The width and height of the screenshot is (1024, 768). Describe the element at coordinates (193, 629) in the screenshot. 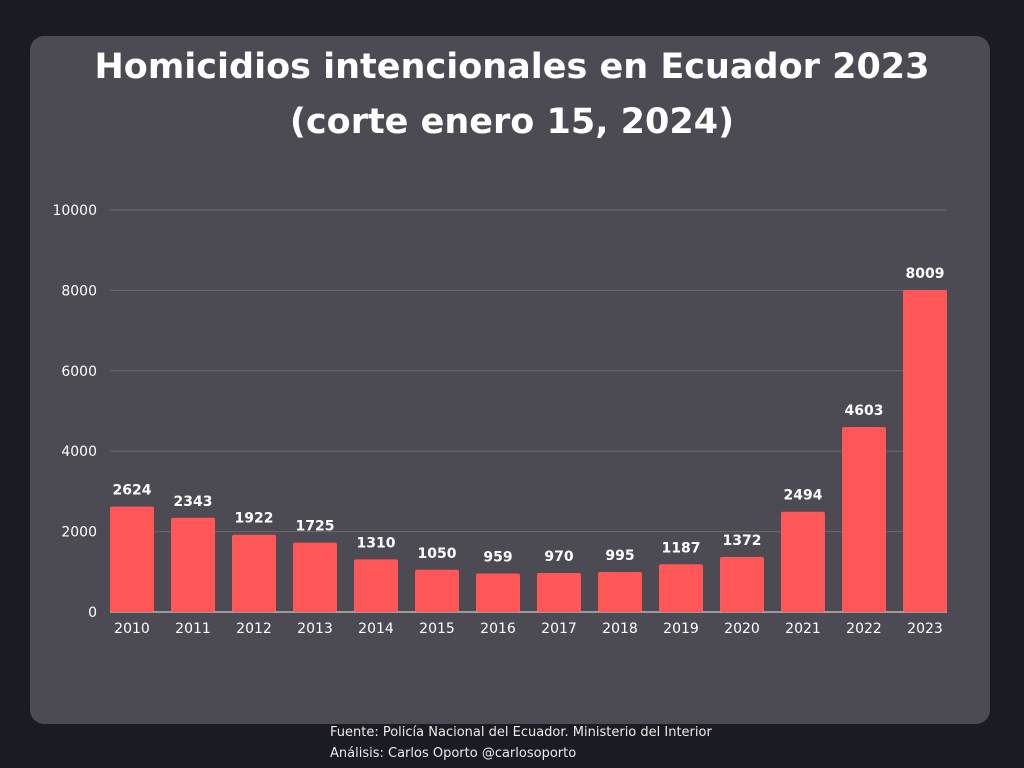

I see `x-tick-label: 2011` at that location.